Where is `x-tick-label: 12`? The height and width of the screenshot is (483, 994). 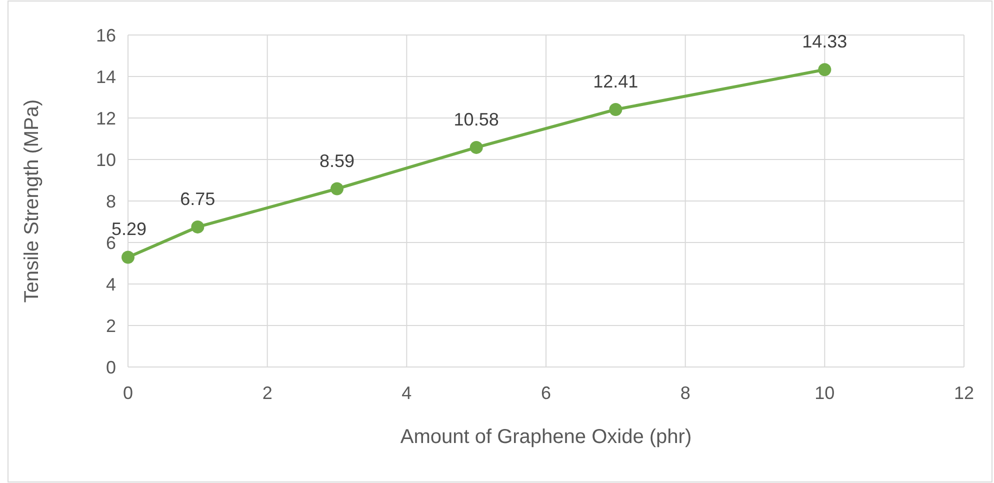 x-tick-label: 12 is located at coordinates (964, 393).